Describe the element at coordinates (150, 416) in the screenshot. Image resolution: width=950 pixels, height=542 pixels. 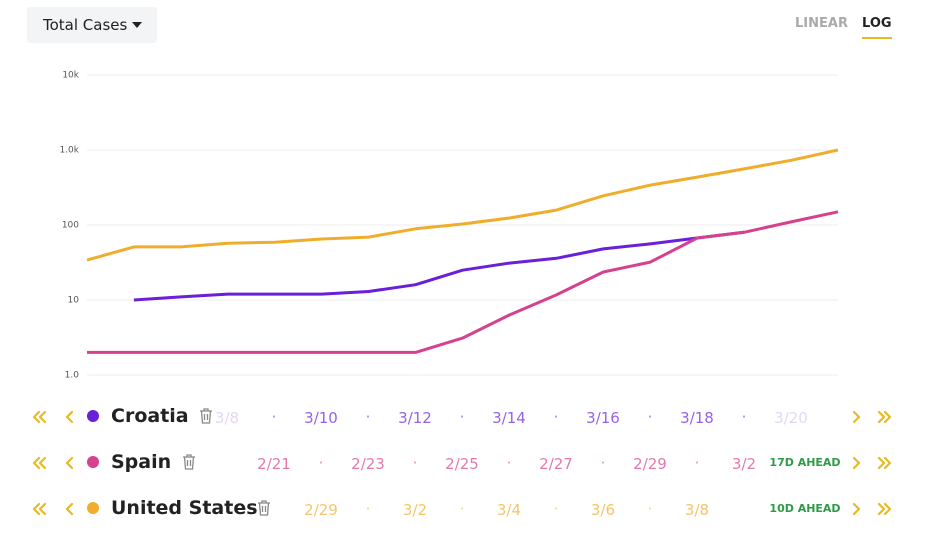
I see `series-name: Croatia` at that location.